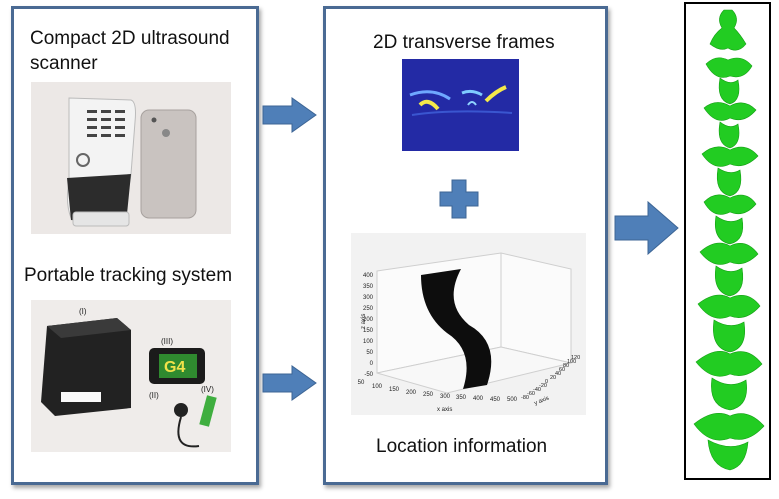 The image size is (779, 499). Describe the element at coordinates (566, 366) in the screenshot. I see `svg-text: 80` at that location.